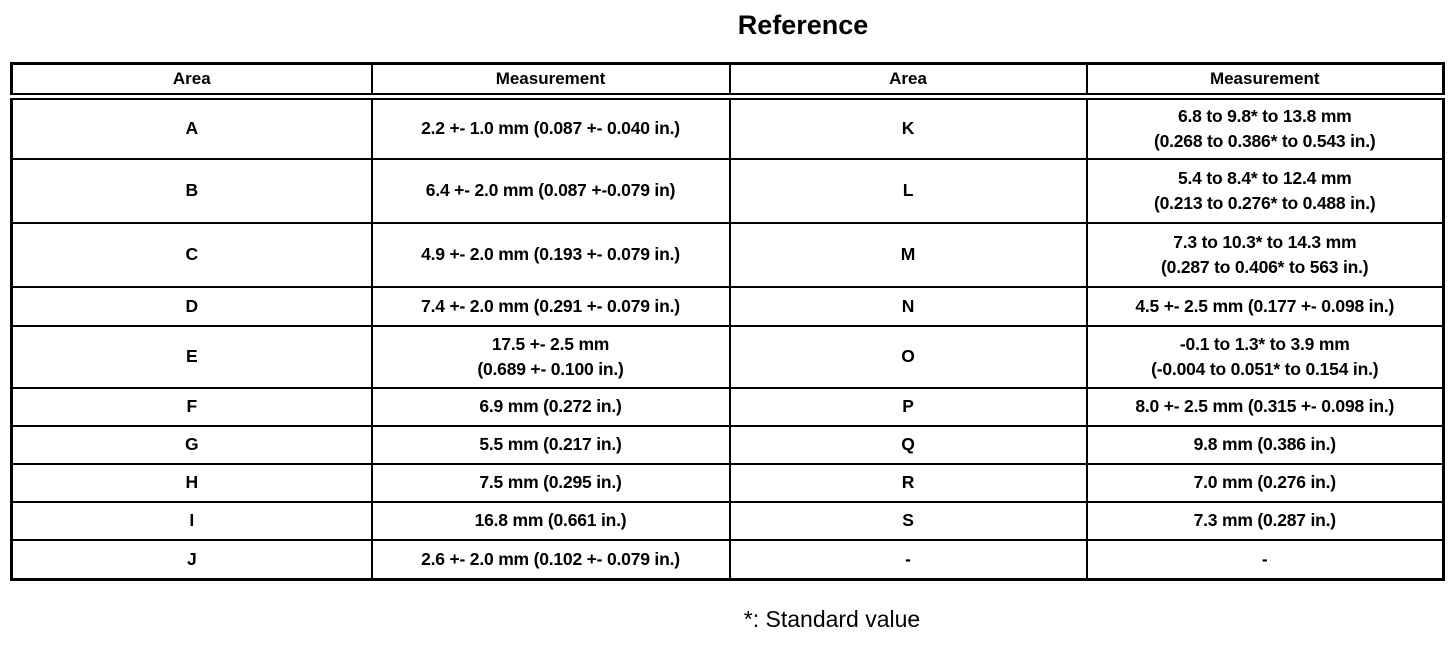 This screenshot has height=654, width=1456. What do you see at coordinates (1265, 266) in the screenshot?
I see `cell-line: (0.287 to 0.406* to 563 in.)` at bounding box center [1265, 266].